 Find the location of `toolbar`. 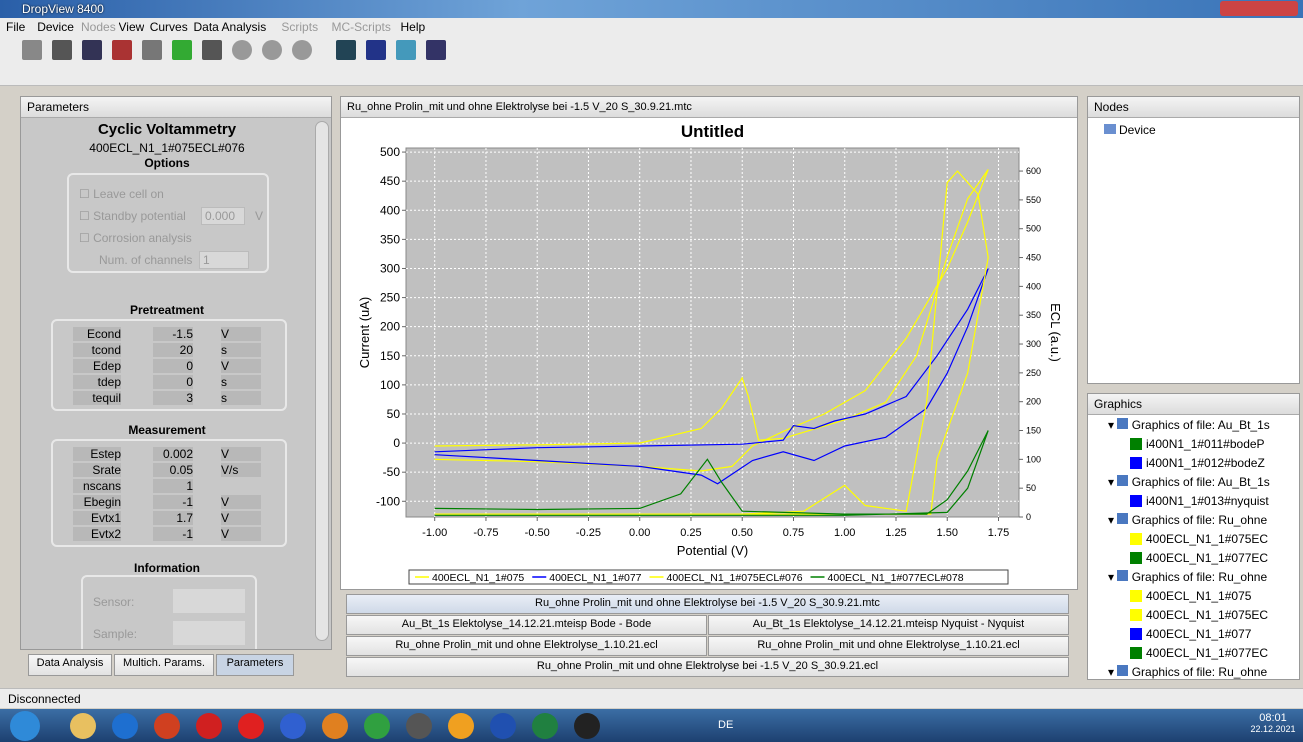

toolbar is located at coordinates (651, 61).